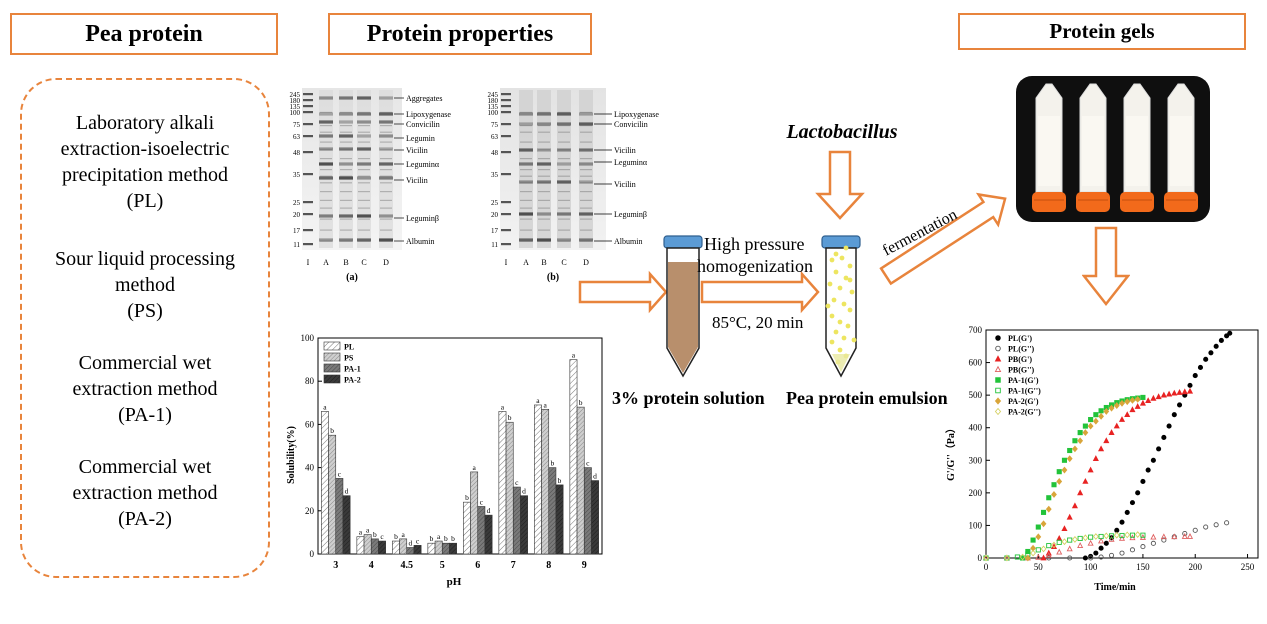 The height and width of the screenshot is (624, 1267). What do you see at coordinates (950, 452) in the screenshot?
I see `rheology-y-label: G'/G''（Pa）` at bounding box center [950, 452].